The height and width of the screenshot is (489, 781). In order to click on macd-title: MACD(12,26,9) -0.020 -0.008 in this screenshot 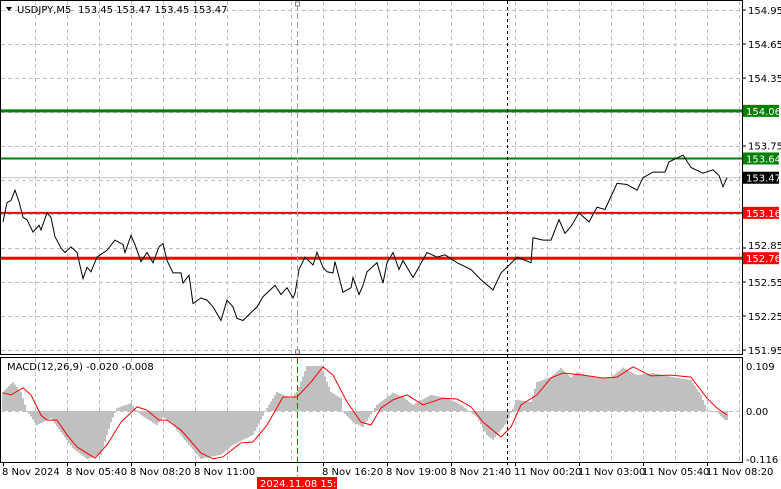, I will do `click(80, 367)`.